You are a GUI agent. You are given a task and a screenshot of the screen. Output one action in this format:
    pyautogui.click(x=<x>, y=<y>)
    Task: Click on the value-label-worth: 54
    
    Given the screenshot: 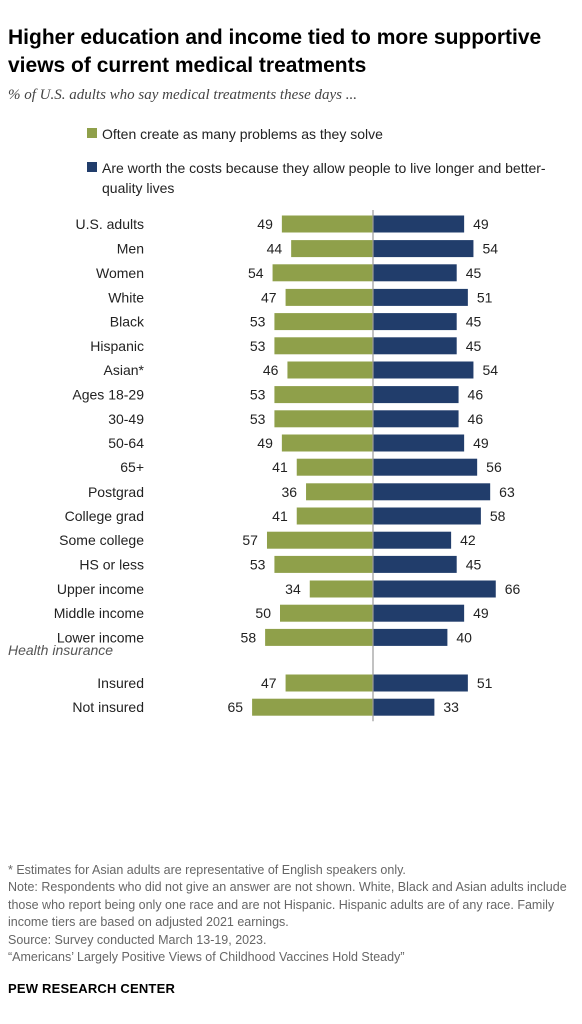 What is the action you would take?
    pyautogui.click(x=490, y=249)
    